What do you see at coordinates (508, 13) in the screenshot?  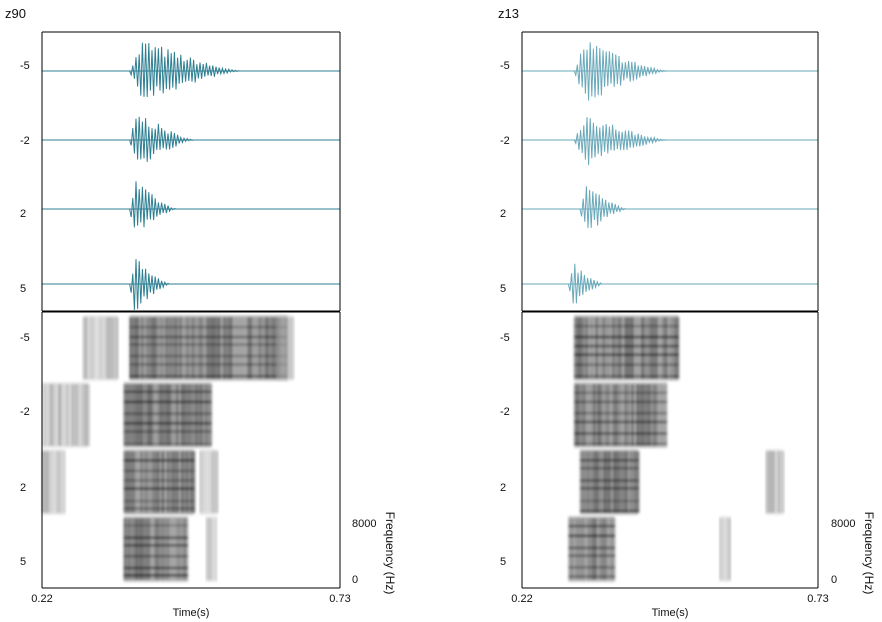 I see `panel-title: z13` at bounding box center [508, 13].